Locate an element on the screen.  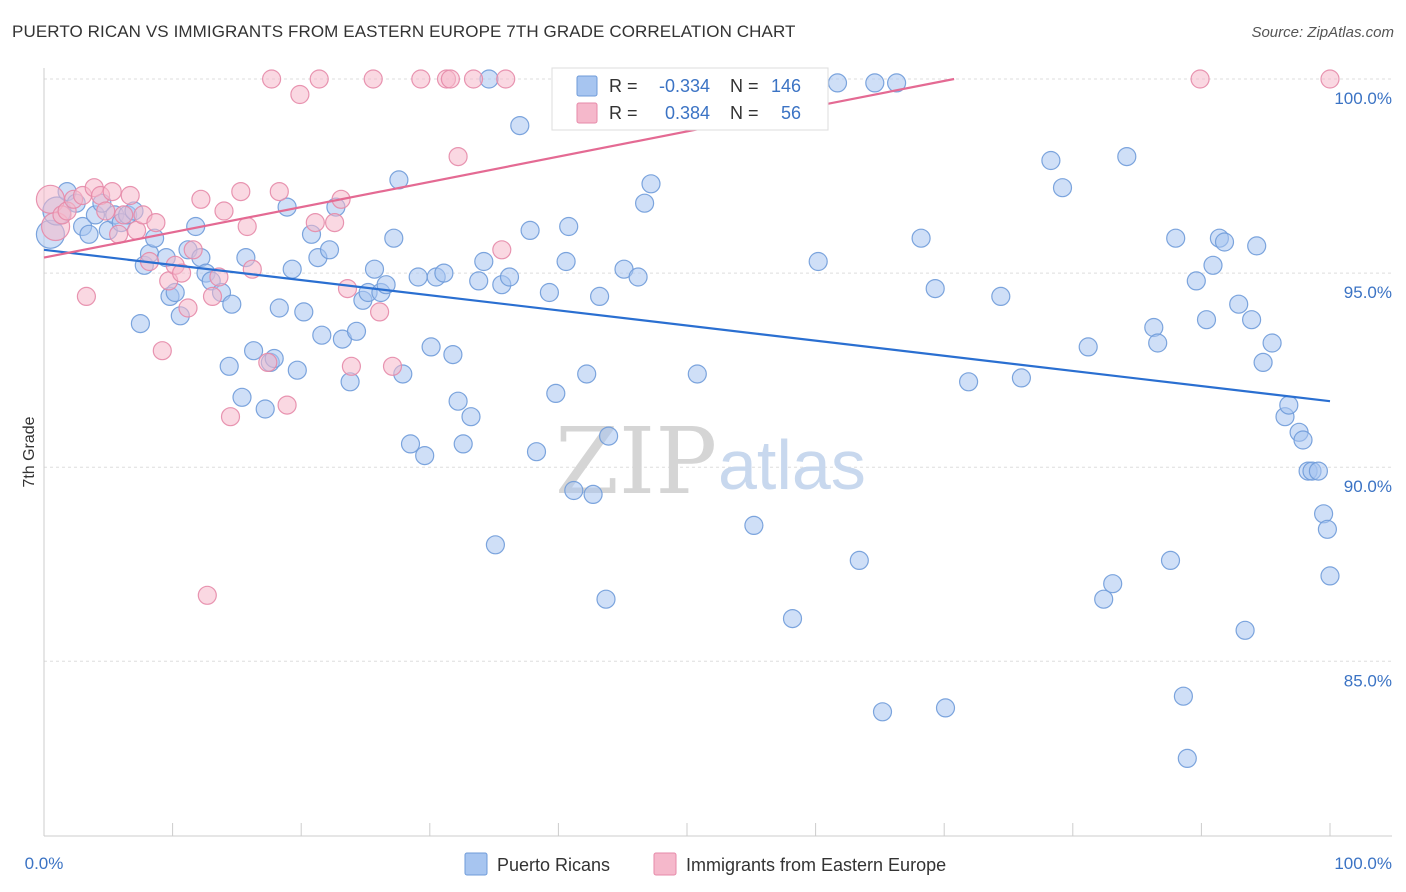
legend-swatch-eastern-europe is located at coordinates (587, 113).